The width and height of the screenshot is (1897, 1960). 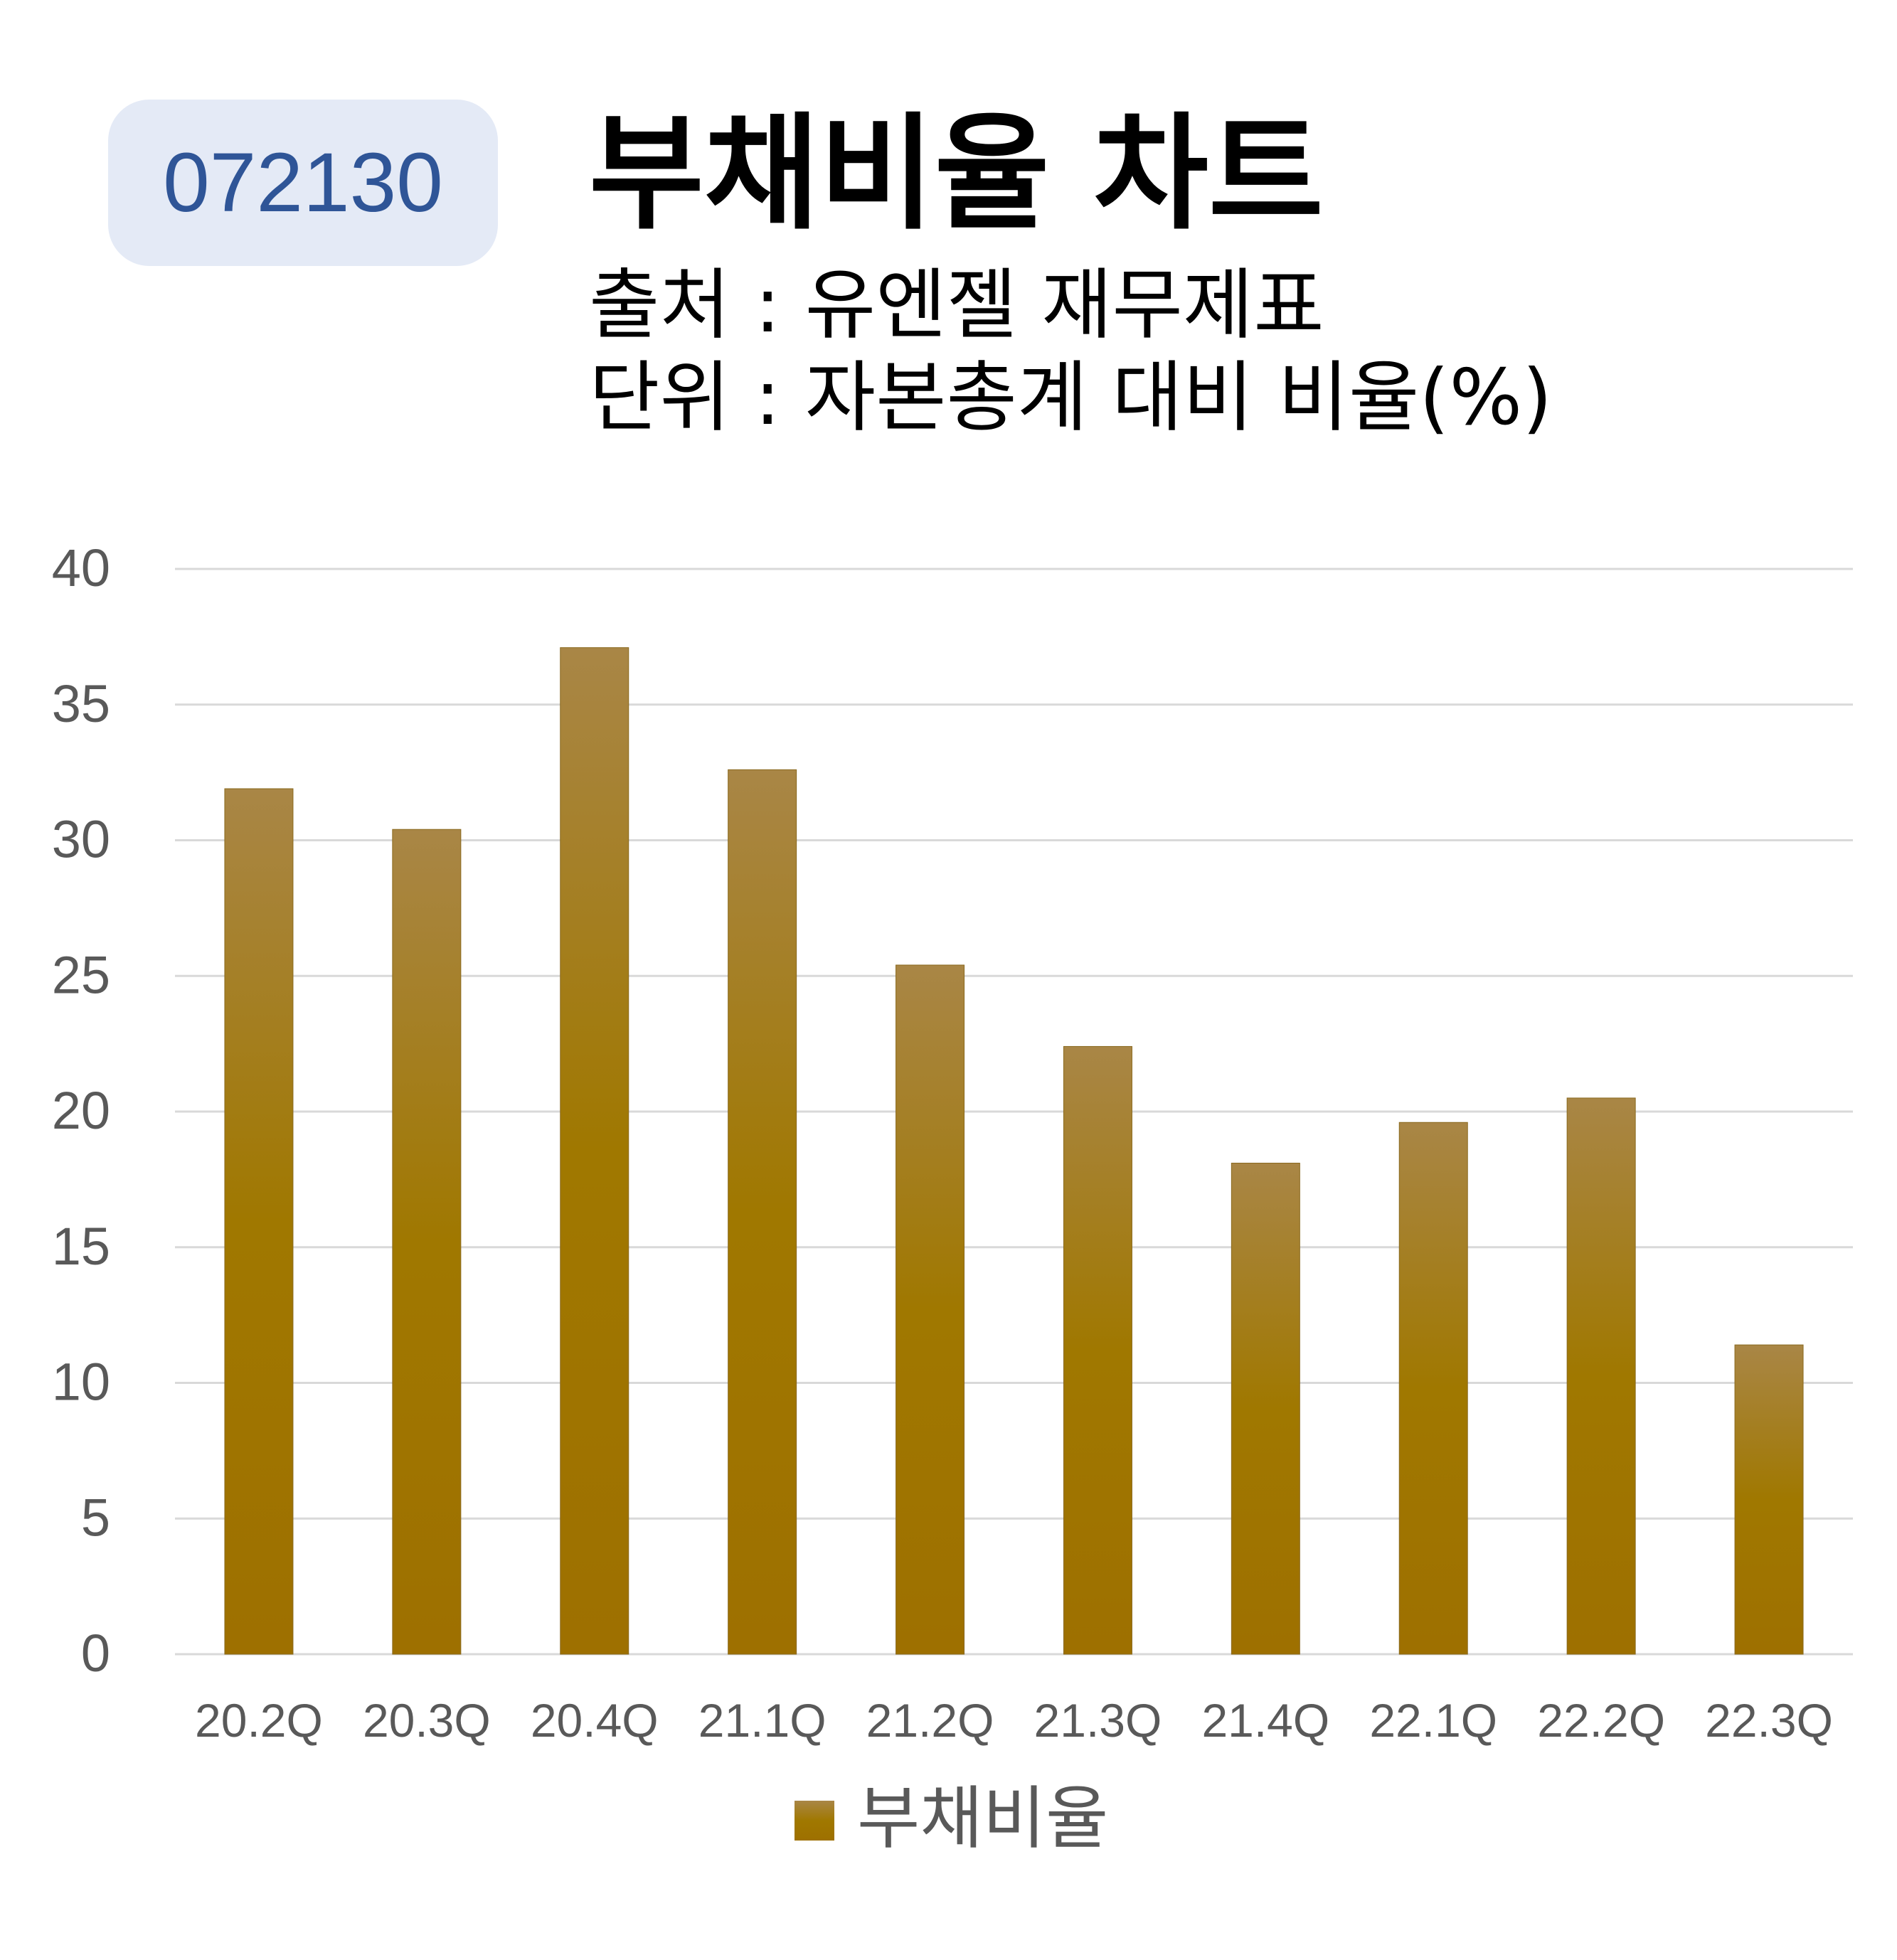 I want to click on x-tick-label: 21.2Q, so click(x=930, y=1720).